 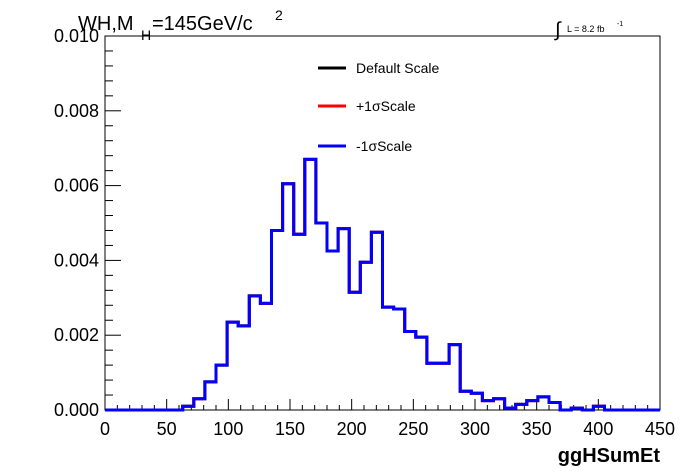 What do you see at coordinates (609, 456) in the screenshot?
I see `x-axis-title: ggHSumEt` at bounding box center [609, 456].